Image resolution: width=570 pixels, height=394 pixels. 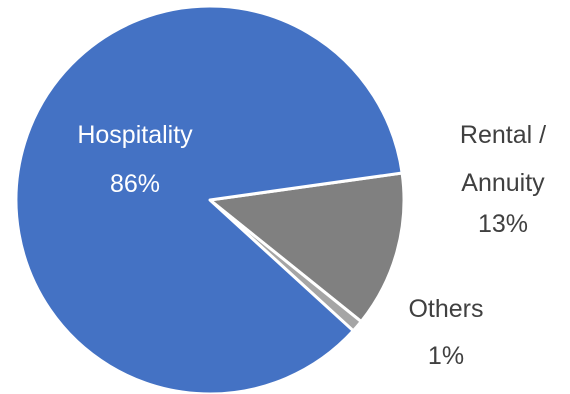 What do you see at coordinates (446, 356) in the screenshot?
I see `label-others-pct: 1%` at bounding box center [446, 356].